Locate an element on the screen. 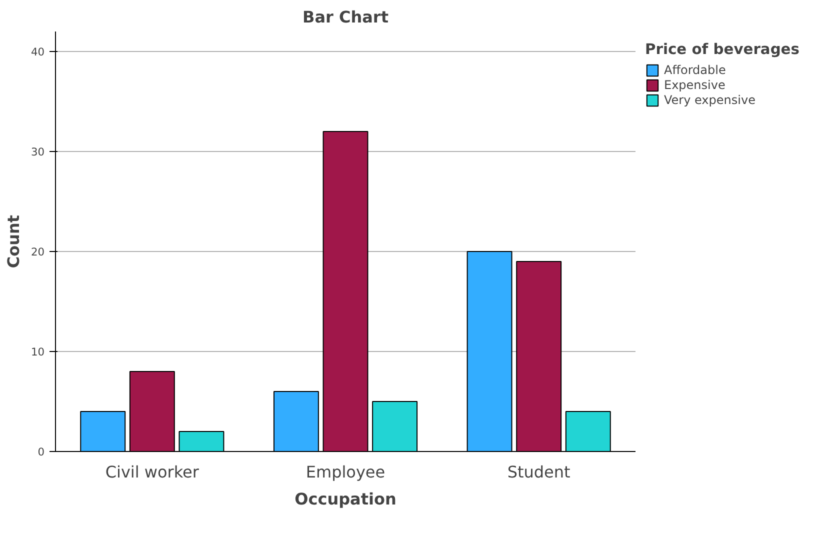 The width and height of the screenshot is (819, 543). legend-label: Expensive is located at coordinates (695, 85).